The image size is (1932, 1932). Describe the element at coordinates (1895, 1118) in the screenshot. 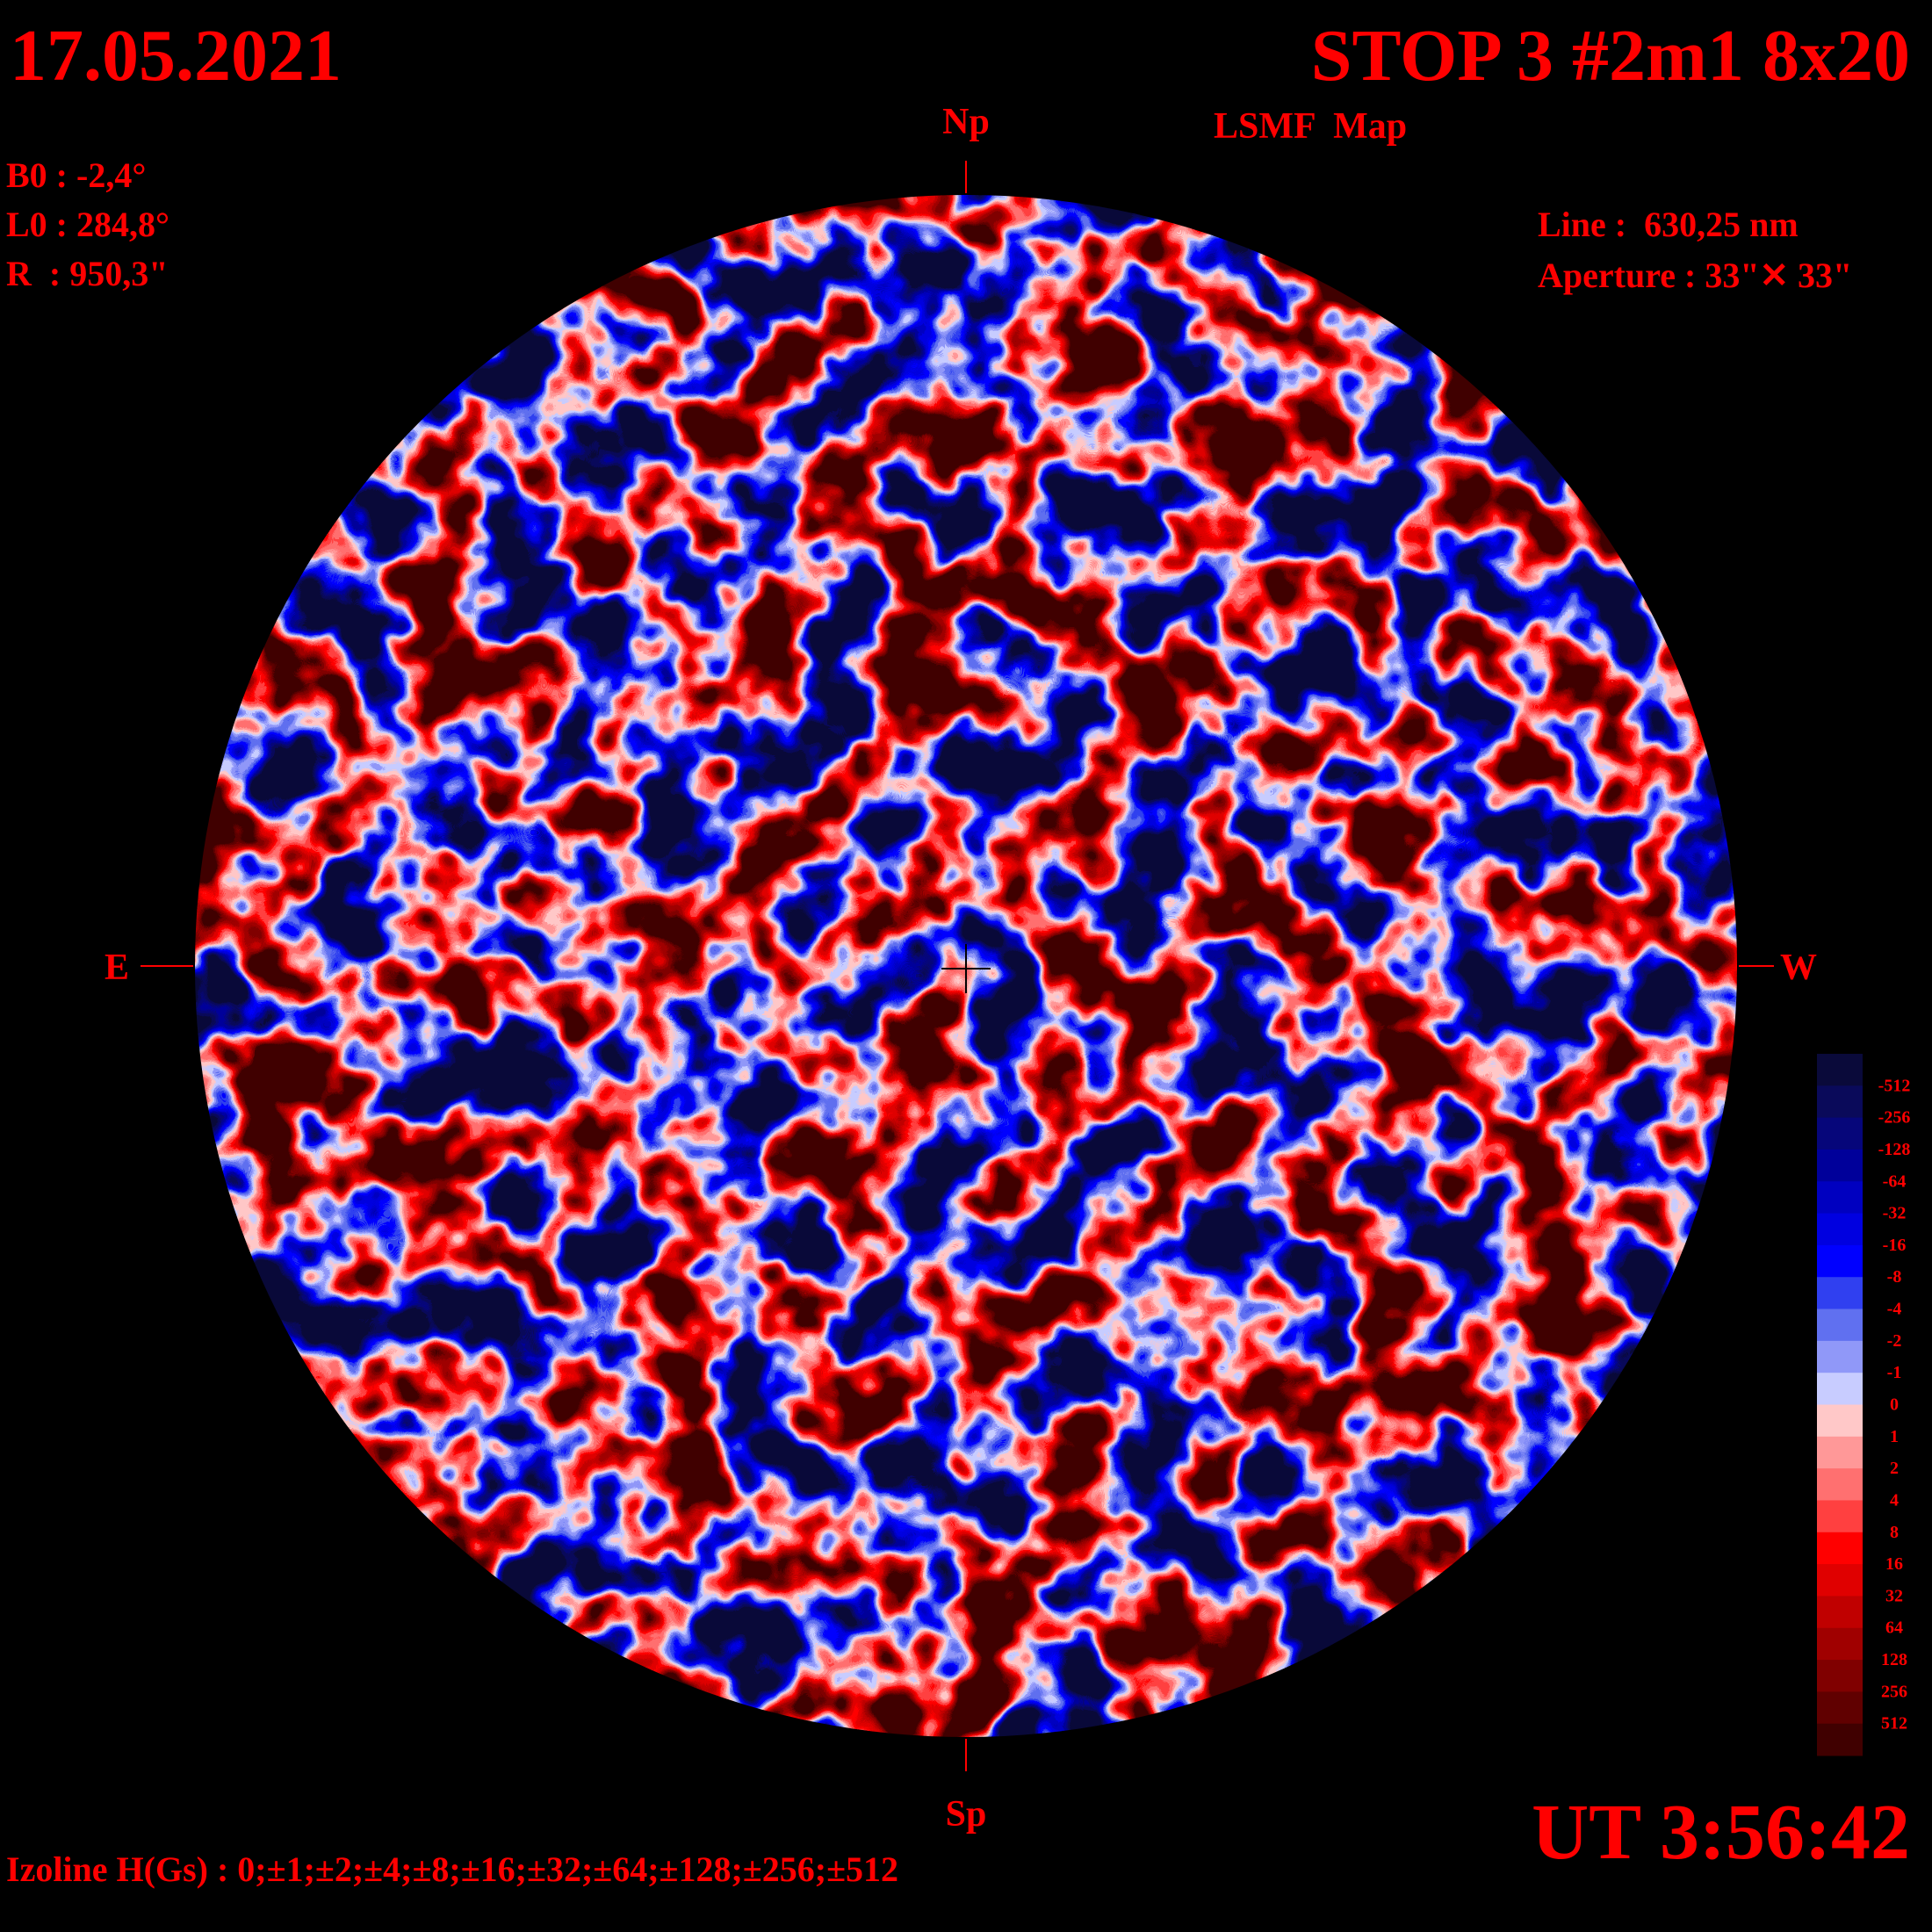

I see `colorbar-label: -256` at that location.